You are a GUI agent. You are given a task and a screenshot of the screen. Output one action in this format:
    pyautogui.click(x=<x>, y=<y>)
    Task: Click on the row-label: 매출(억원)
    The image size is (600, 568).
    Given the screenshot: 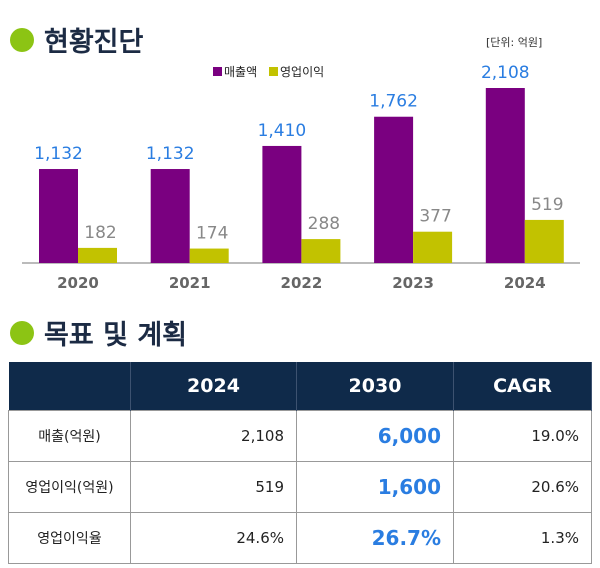 What is the action you would take?
    pyautogui.click(x=69, y=435)
    